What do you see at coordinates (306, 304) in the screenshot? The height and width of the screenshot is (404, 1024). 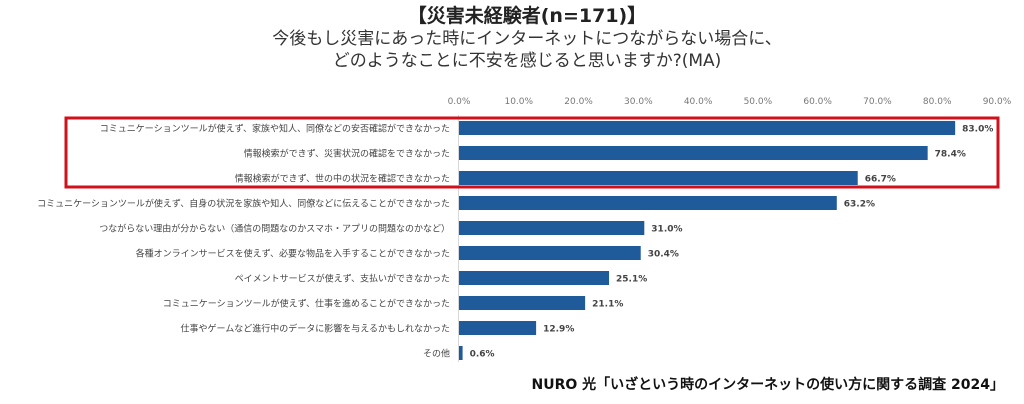 I see `category-label: コミュニケーションツールが使えず、仕事を進めることができなかった` at bounding box center [306, 304].